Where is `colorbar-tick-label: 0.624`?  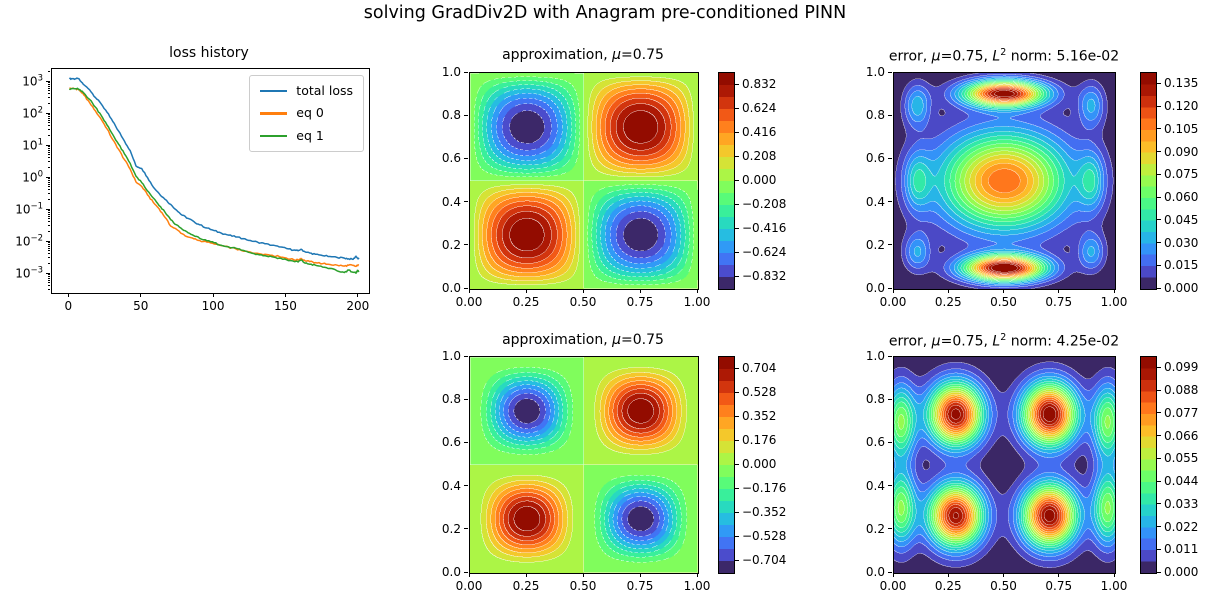
colorbar-tick-label: 0.624 is located at coordinates (759, 108).